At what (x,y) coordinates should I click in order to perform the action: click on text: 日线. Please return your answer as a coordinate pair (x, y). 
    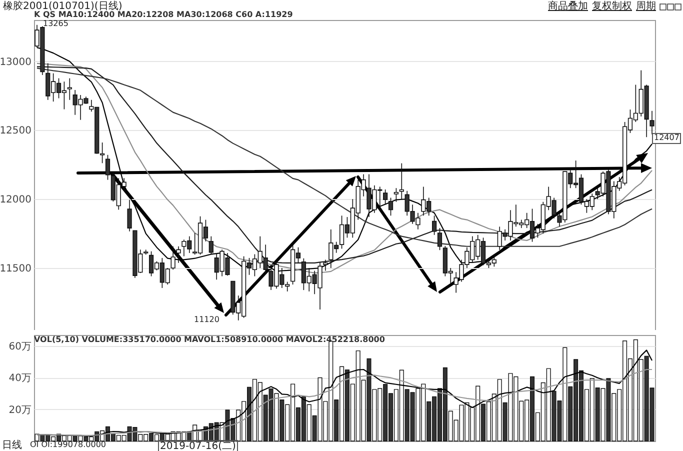
    Looking at the image, I should click on (12, 445).